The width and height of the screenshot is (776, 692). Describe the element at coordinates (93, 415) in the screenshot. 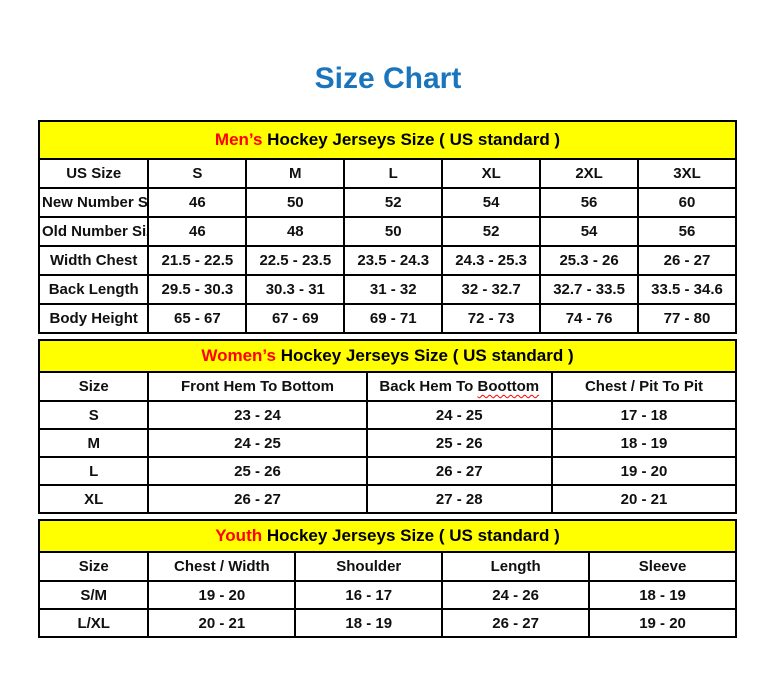

I see `womens-row-label: S` at that location.